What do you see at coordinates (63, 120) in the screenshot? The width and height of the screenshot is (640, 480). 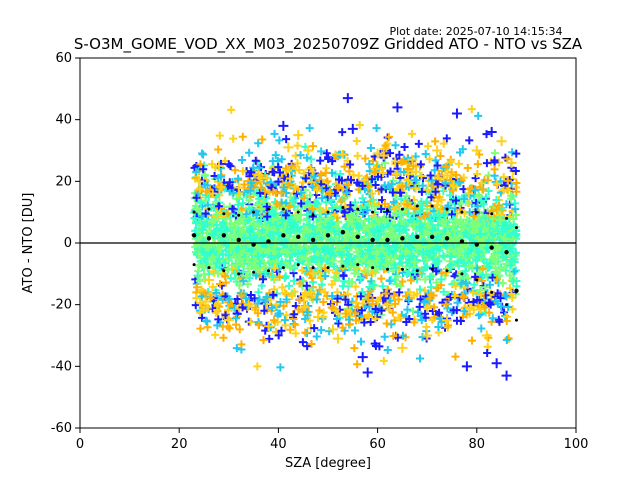 I see `y-tick-label: 40` at bounding box center [63, 120].